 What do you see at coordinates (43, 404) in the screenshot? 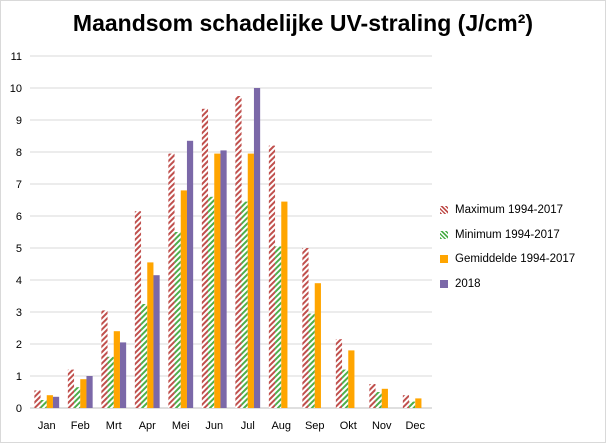
I see `bar-minimum-1994-2017-jan` at bounding box center [43, 404].